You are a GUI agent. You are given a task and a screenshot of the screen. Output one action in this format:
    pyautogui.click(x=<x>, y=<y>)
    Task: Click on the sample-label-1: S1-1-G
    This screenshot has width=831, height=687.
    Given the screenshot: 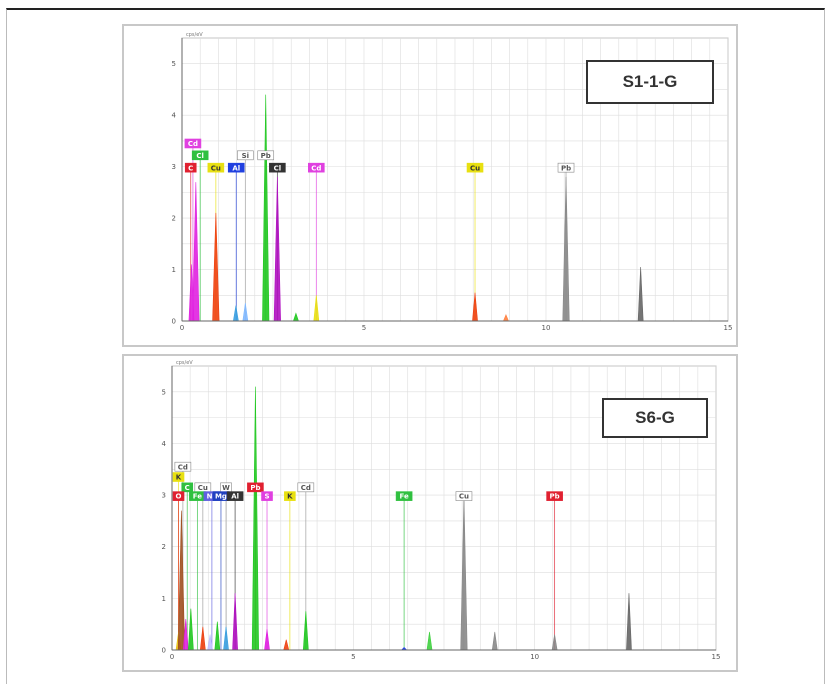 What is the action you would take?
    pyautogui.click(x=650, y=81)
    